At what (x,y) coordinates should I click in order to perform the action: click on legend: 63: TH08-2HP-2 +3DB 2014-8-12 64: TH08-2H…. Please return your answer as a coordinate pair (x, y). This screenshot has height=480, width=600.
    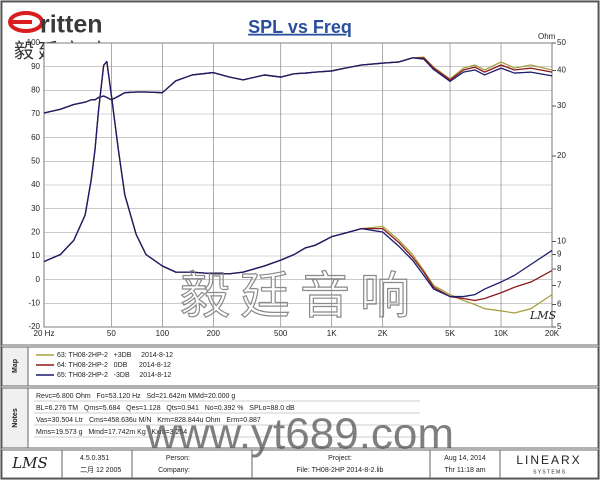
    Looking at the image, I should click on (104, 365).